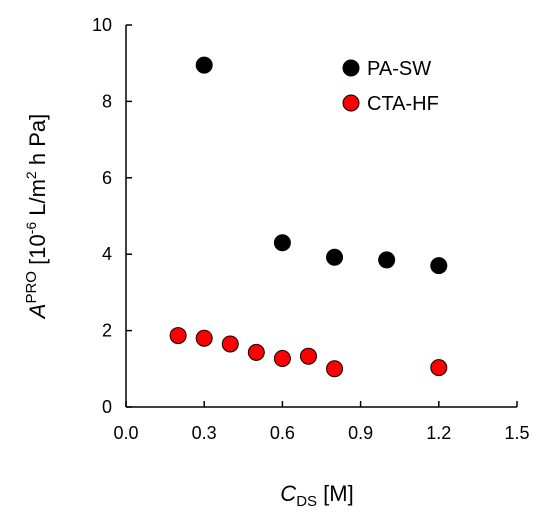 Image resolution: width=550 pixels, height=518 pixels. Describe the element at coordinates (107, 254) in the screenshot. I see `y-tick-label: 4` at that location.